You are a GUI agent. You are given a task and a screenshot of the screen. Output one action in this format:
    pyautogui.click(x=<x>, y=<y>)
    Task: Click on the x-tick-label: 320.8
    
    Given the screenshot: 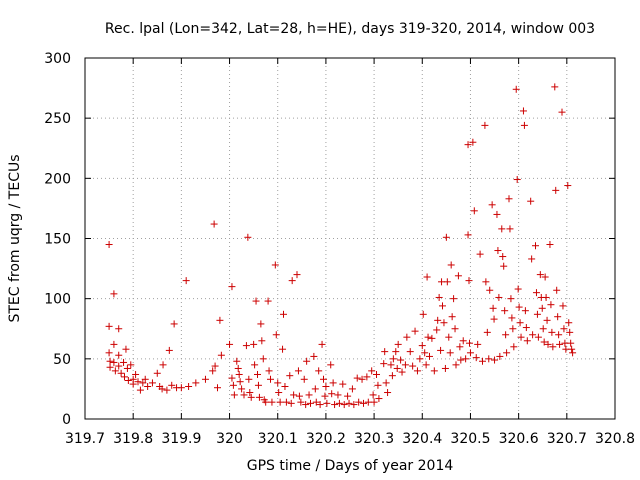 What is the action you would take?
    pyautogui.click(x=615, y=439)
    